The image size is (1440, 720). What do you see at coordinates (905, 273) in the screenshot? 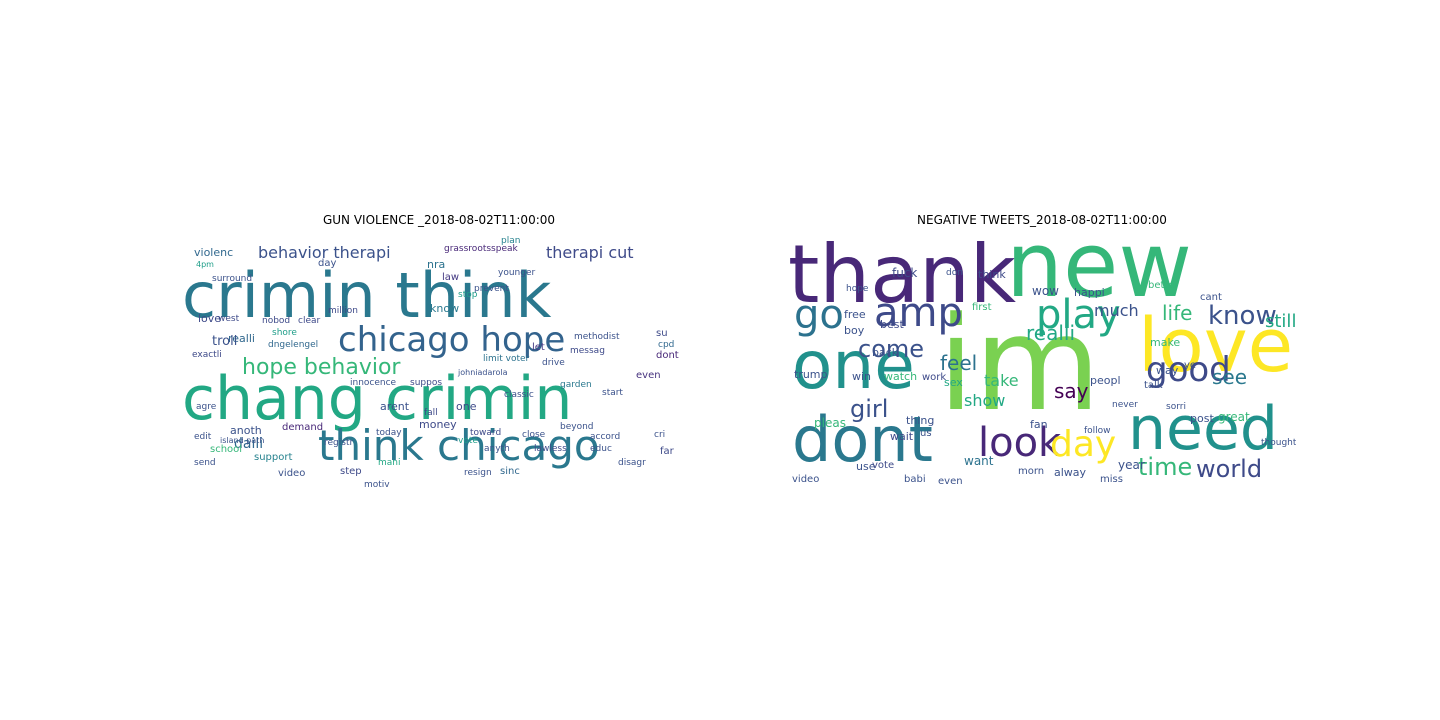
I see `cloud-word: fuck` at bounding box center [905, 273].